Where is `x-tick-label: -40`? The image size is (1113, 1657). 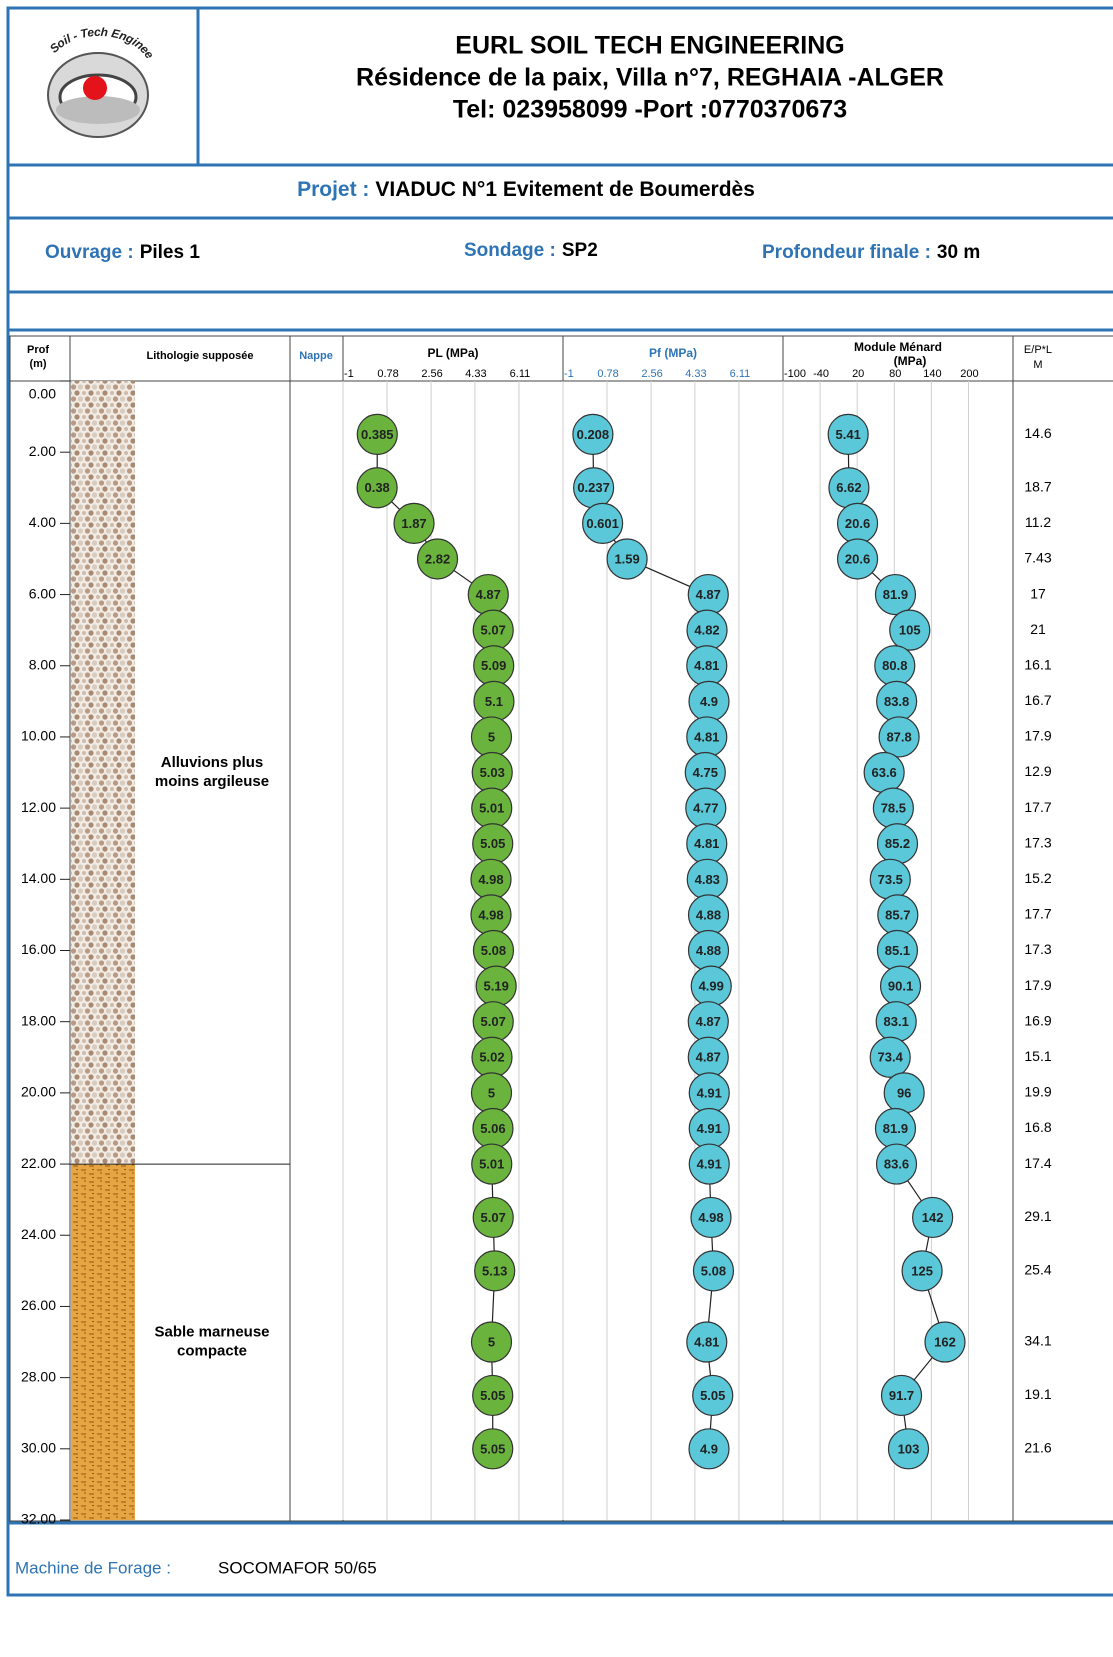
x-tick-label: -40 is located at coordinates (821, 374).